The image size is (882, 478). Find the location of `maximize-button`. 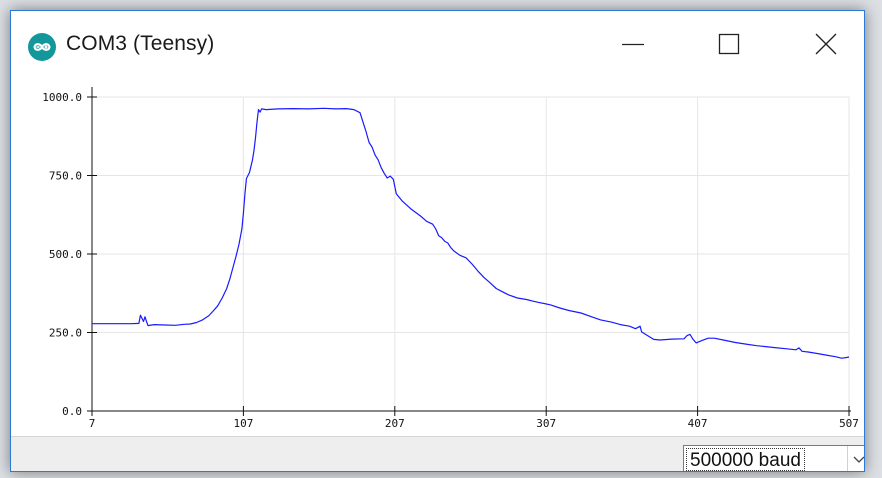

maximize-button is located at coordinates (729, 45).